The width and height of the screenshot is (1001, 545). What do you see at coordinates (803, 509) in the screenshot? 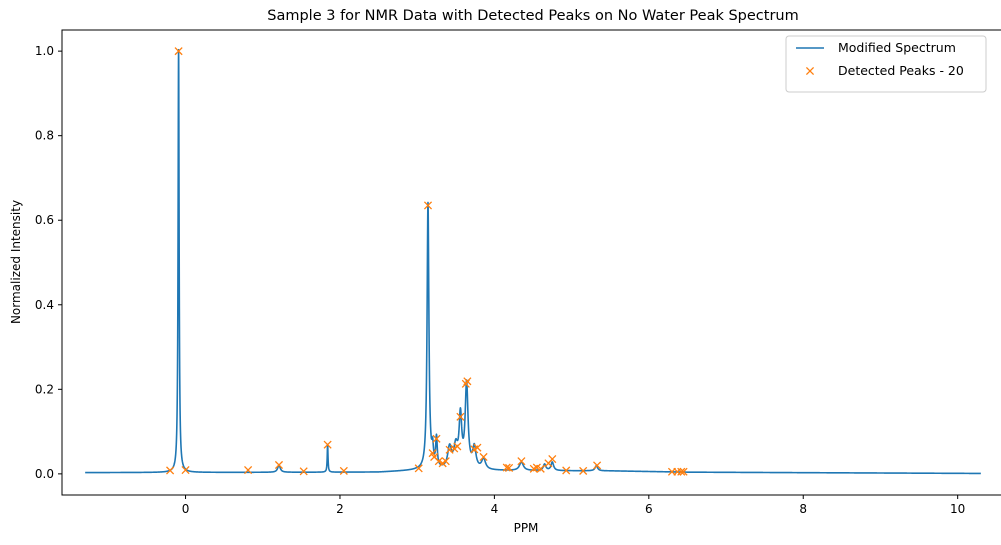
I see `x-tick-label: 8` at bounding box center [803, 509].